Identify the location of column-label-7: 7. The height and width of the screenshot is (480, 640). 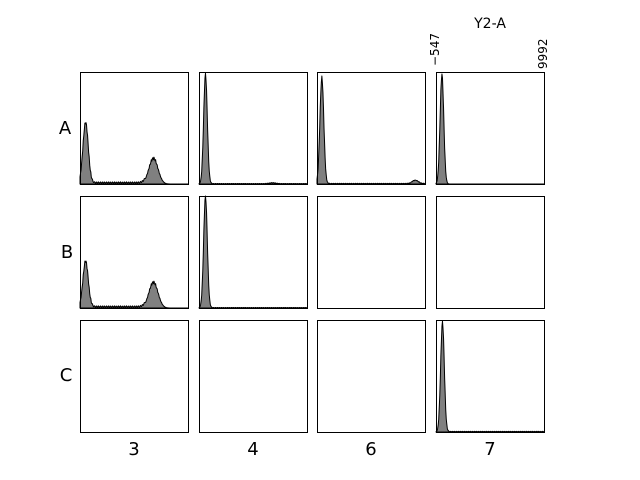
(489, 449).